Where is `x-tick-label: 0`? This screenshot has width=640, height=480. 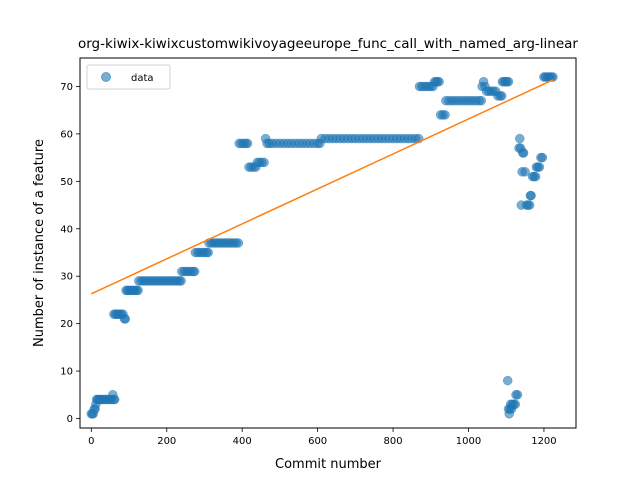
x-tick-label: 0 is located at coordinates (91, 441).